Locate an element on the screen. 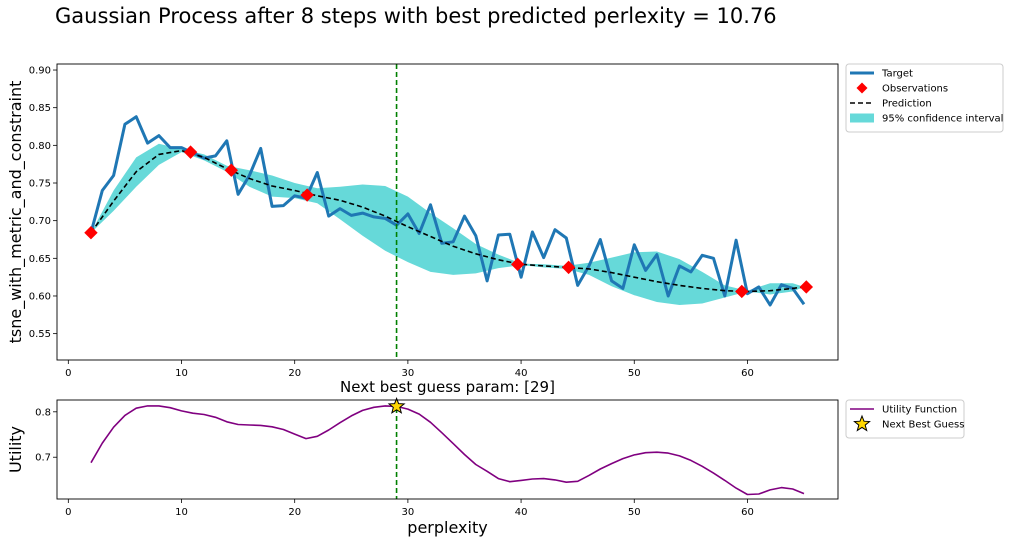  legend-label: Prediction is located at coordinates (907, 104).